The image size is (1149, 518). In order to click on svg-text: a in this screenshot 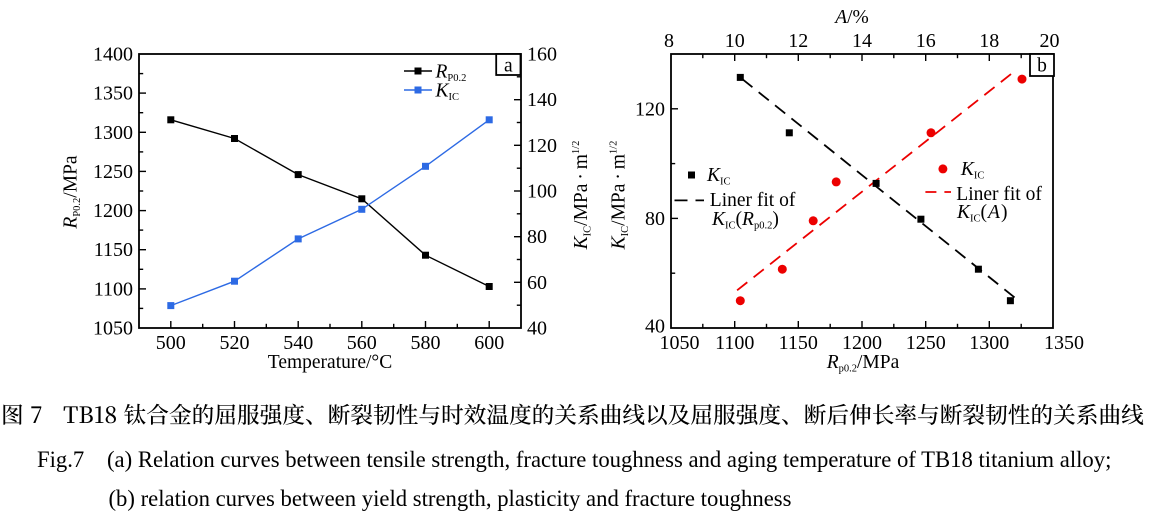, I will do `click(508, 66)`.